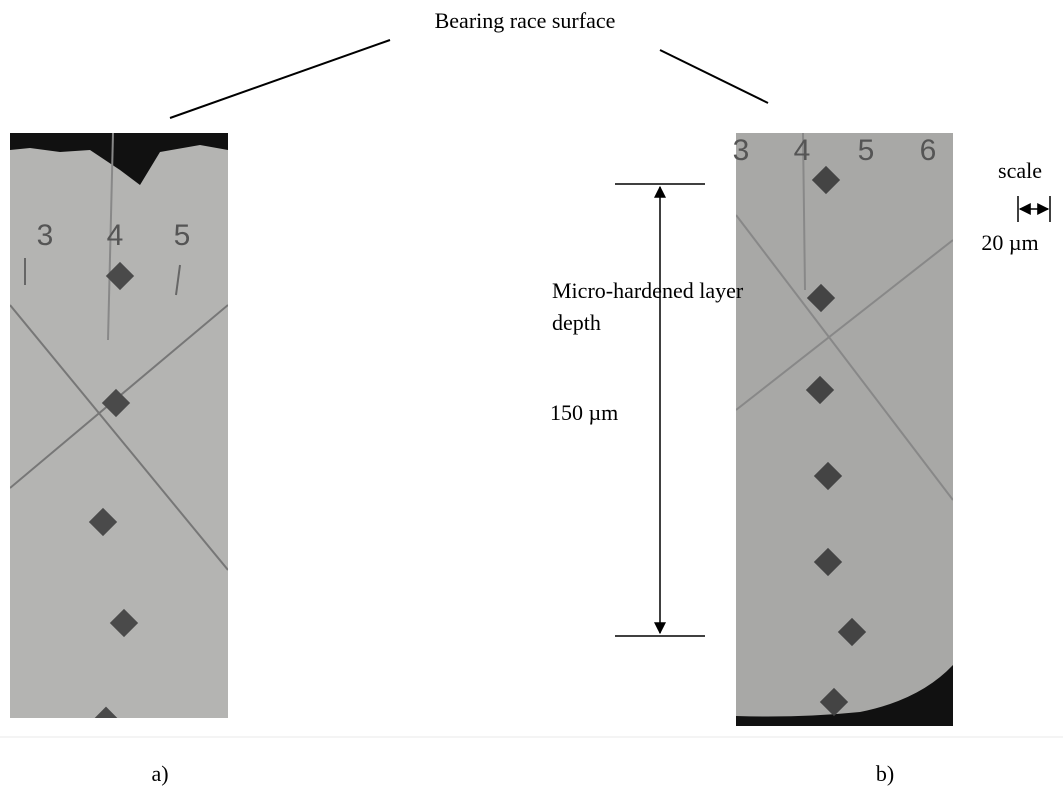 This screenshot has height=793, width=1063. I want to click on scale-label: 20 µm, so click(1009, 242).